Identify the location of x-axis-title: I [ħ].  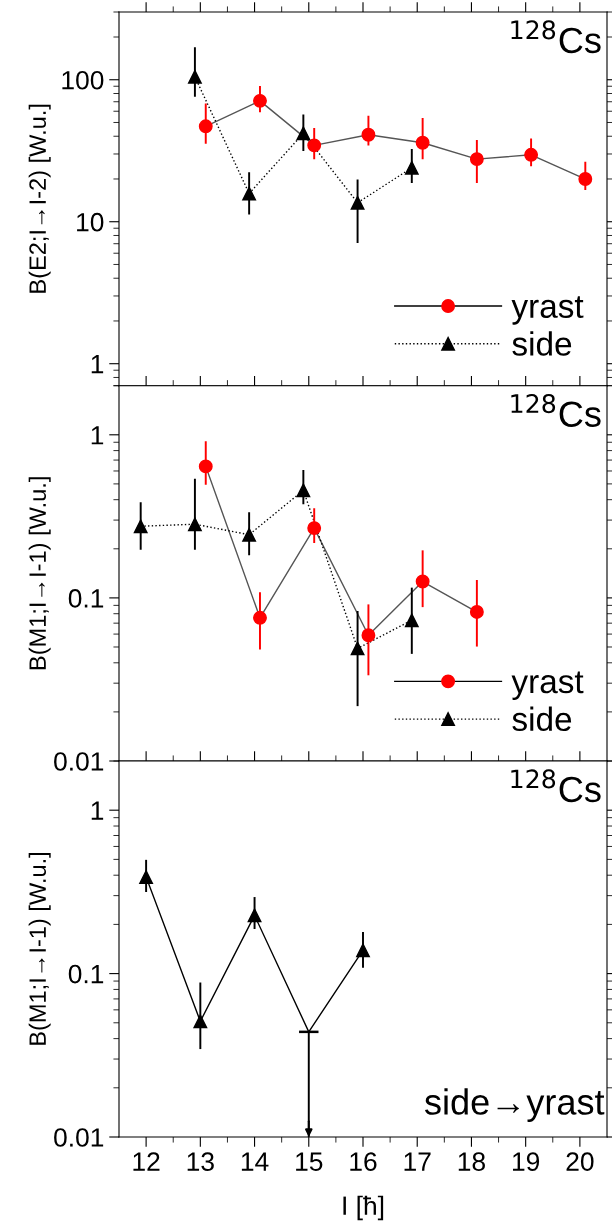
(363, 1208).